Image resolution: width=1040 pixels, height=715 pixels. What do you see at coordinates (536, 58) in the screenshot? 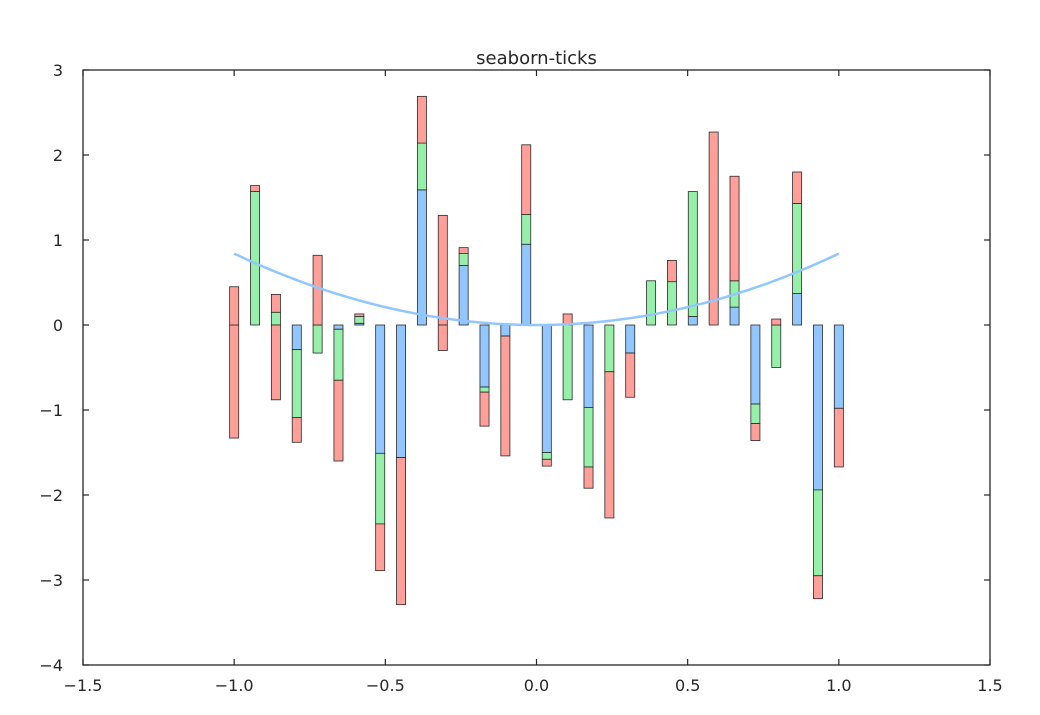
I see `chart-title: seaborn-ticks` at bounding box center [536, 58].